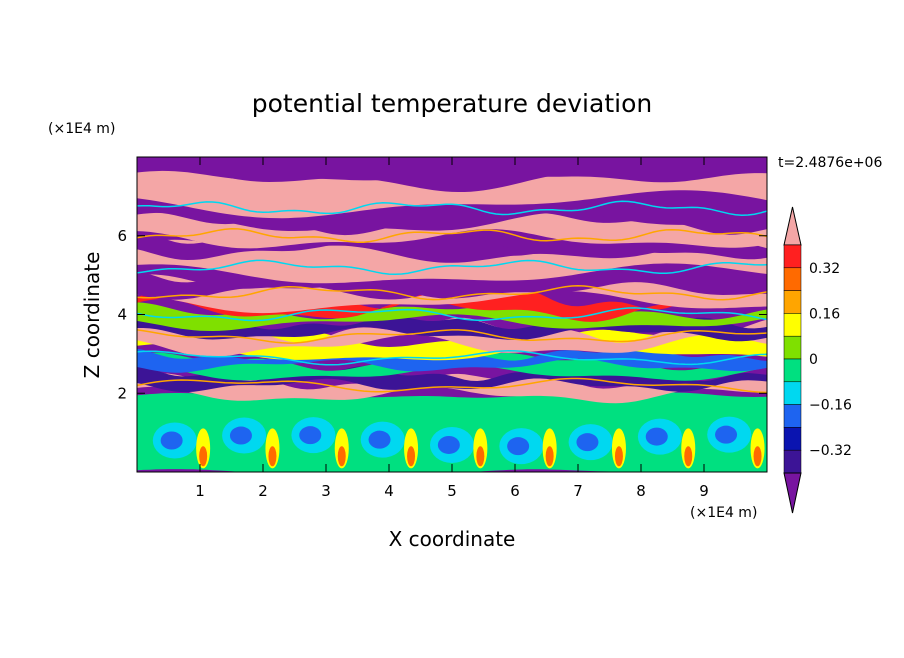  Describe the element at coordinates (578, 491) in the screenshot. I see `x-tick-label: 7` at that location.